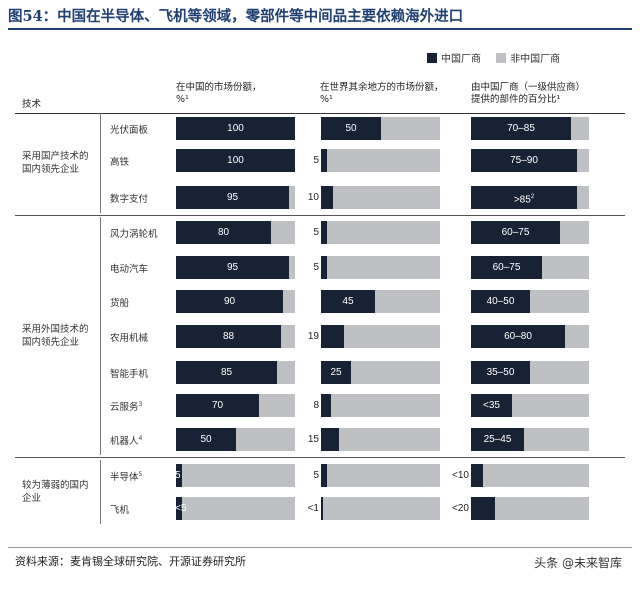 Image resolution: width=640 pixels, height=589 pixels. What do you see at coordinates (313, 336) in the screenshot?
I see `bar-value-label: 19` at bounding box center [313, 336].